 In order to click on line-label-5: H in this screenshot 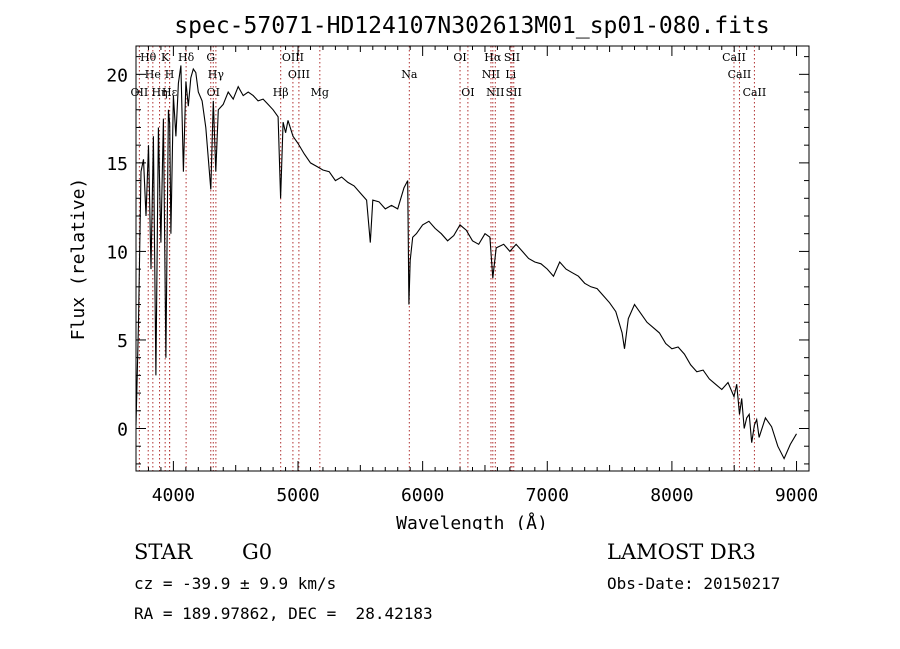, I will do `click(170, 74)`.